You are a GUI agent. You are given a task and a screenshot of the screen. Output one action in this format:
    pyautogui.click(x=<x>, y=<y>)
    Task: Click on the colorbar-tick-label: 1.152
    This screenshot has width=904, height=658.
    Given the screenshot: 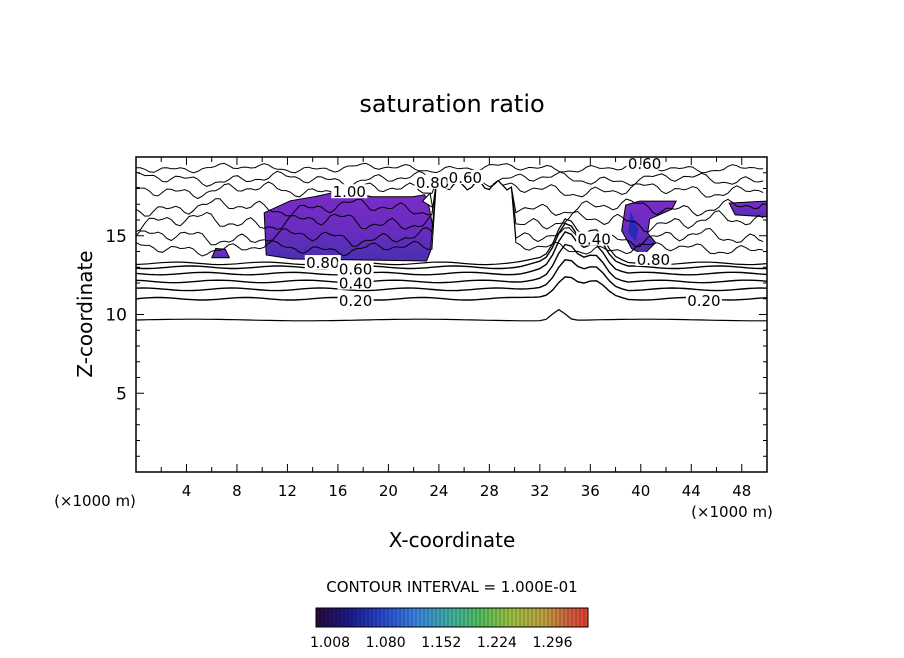 What is the action you would take?
    pyautogui.click(x=441, y=643)
    